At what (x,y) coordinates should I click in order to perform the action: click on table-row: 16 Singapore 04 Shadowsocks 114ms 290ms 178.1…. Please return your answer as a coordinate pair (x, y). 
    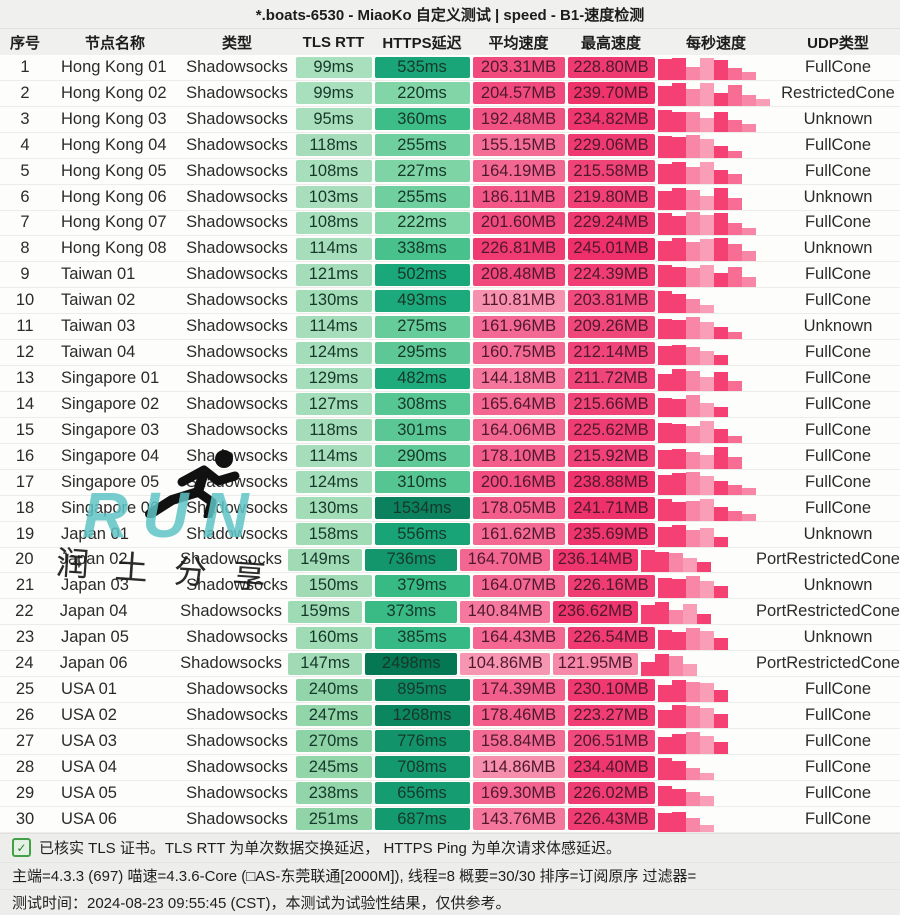
    Looking at the image, I should click on (450, 456).